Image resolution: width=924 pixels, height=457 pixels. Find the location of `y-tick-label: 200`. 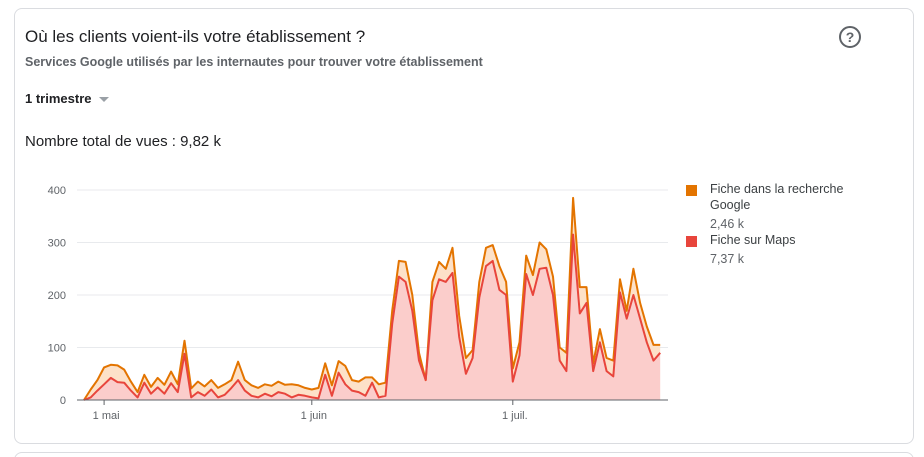

y-tick-label: 200 is located at coordinates (57, 296).